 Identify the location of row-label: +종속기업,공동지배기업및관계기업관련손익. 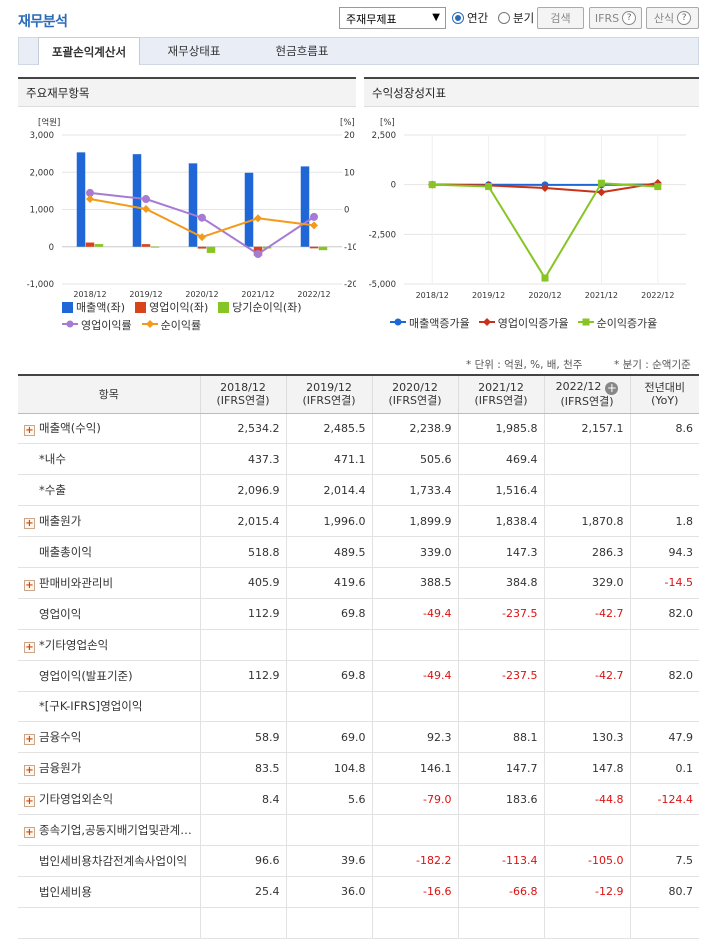
(109, 830).